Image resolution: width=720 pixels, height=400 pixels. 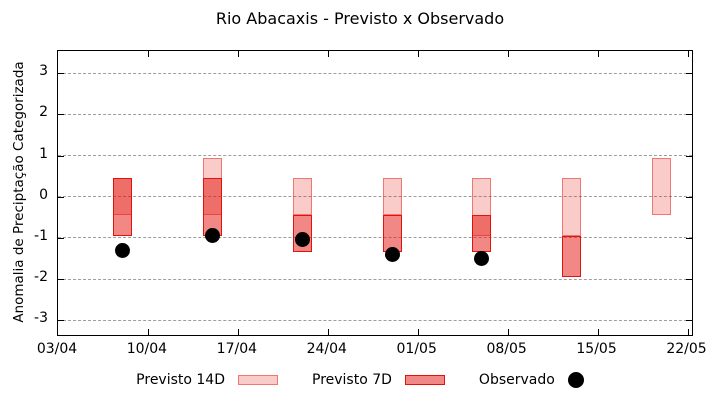 What do you see at coordinates (180, 380) in the screenshot?
I see `legend-label-previsto-14d: Previsto 14D` at bounding box center [180, 380].